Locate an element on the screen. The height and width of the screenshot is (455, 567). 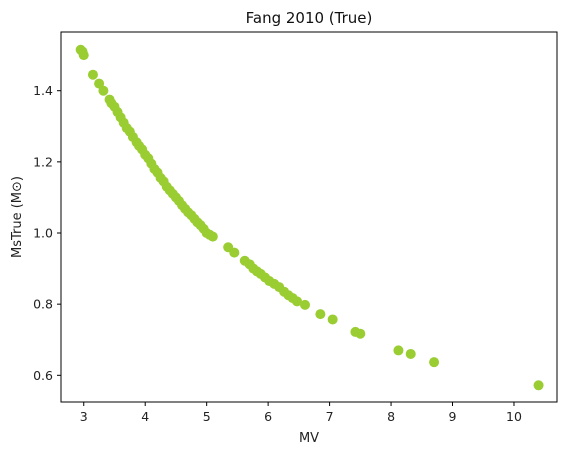
y-axis: 0.6 0.8 1.0 1.2 1.4 is located at coordinates (47, 233).